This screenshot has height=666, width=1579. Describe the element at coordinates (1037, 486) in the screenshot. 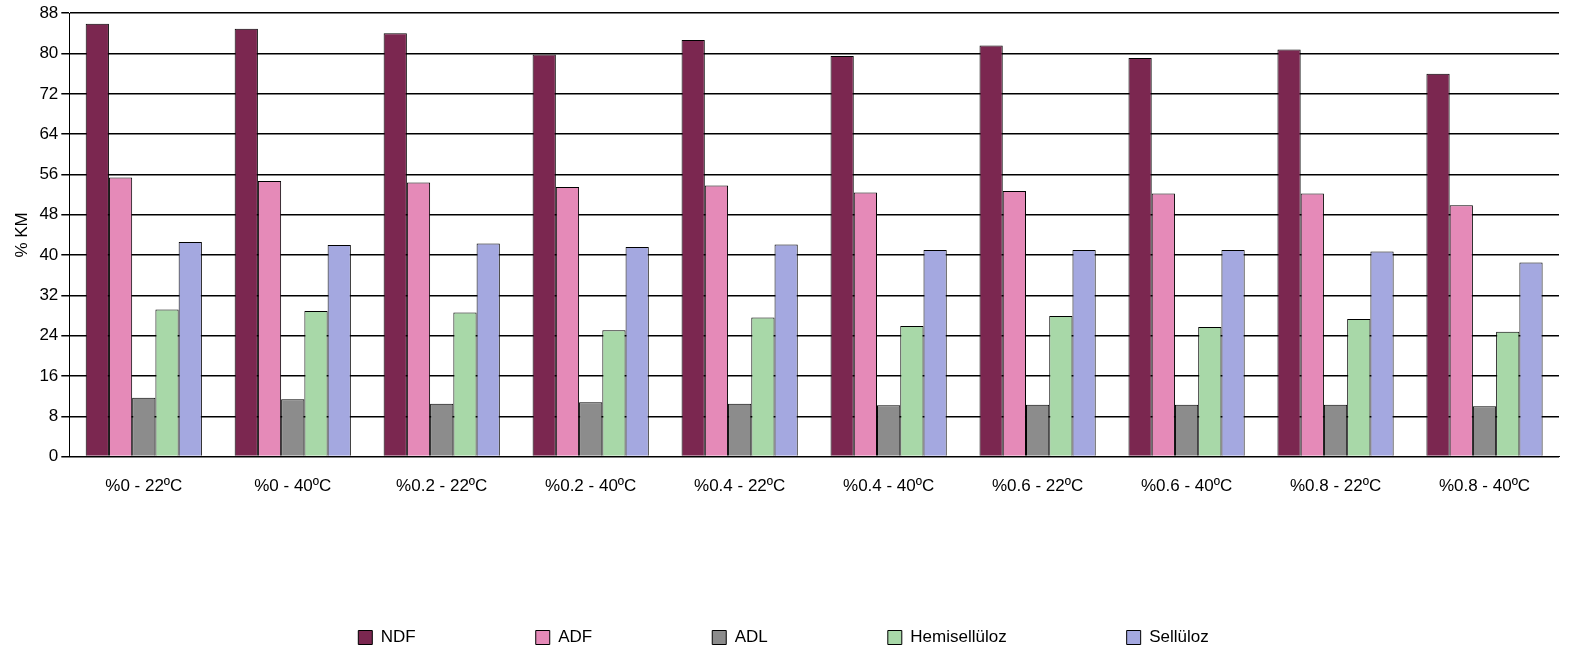

I see `x-tick-label: %0.6 - 22ºC` at that location.